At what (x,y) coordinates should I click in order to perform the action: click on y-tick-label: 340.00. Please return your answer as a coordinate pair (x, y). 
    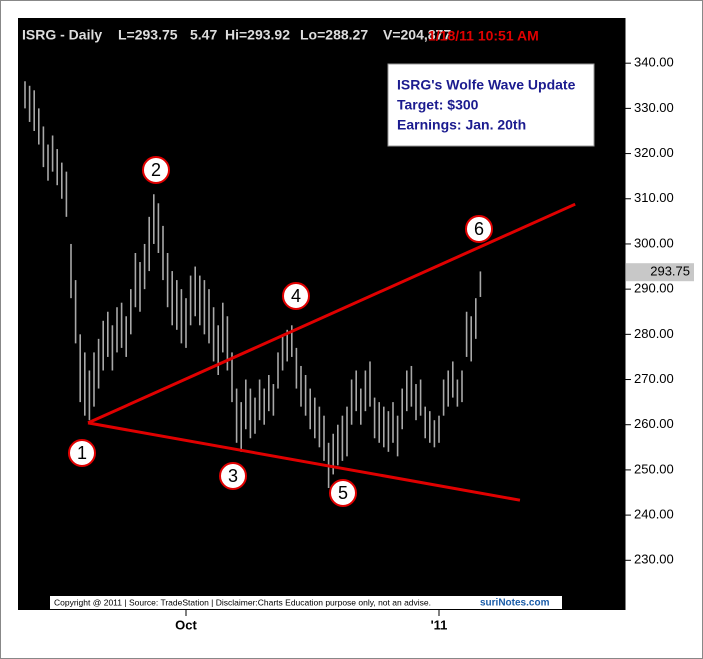
    Looking at the image, I should click on (654, 62).